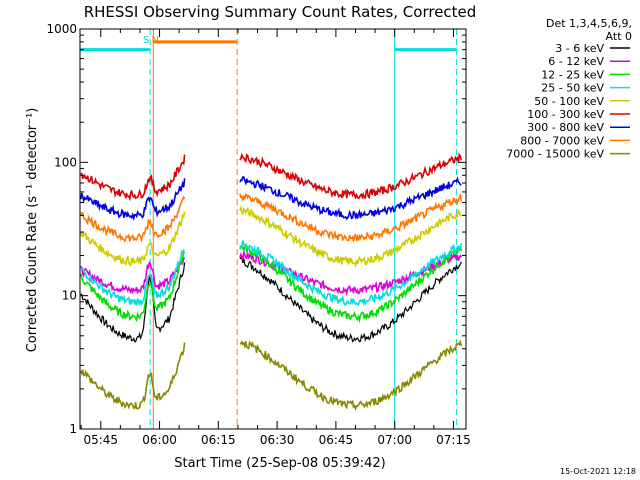 Image resolution: width=640 pixels, height=480 pixels. I want to click on legend-item-label: 25 - 50 keV, so click(572, 88).